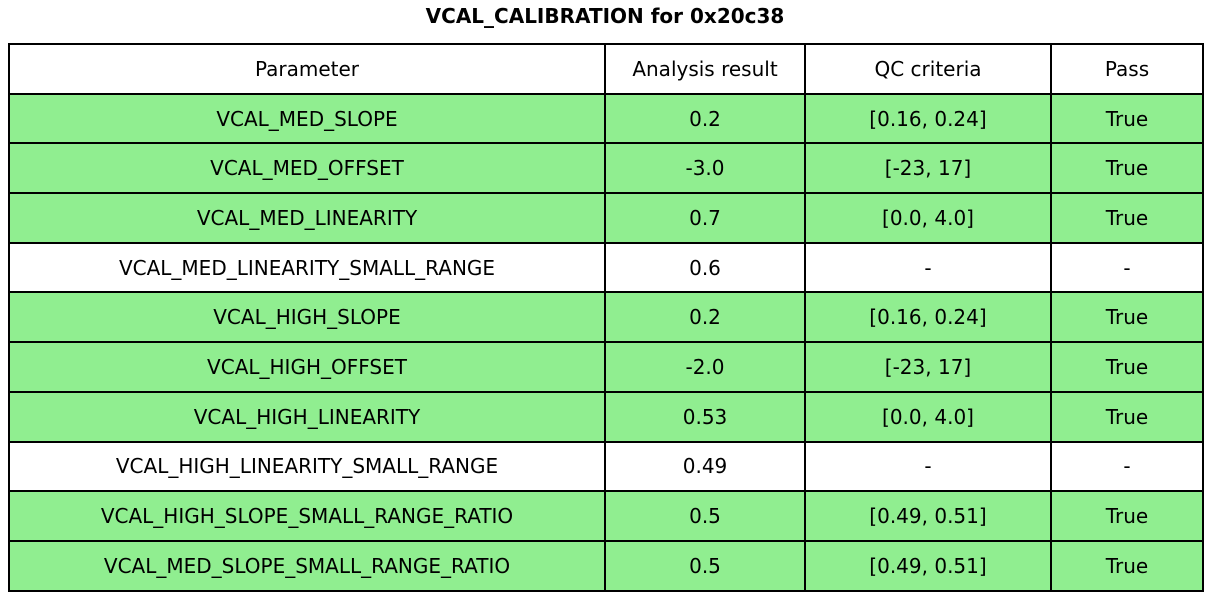 The height and width of the screenshot is (604, 1210). What do you see at coordinates (307, 118) in the screenshot?
I see `parameter-cell: VCAL_MED_SLOPE` at bounding box center [307, 118].